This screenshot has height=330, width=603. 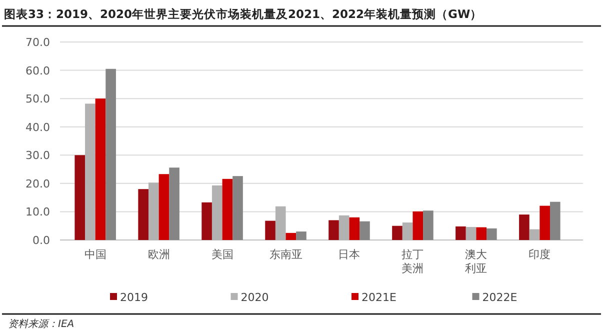 I want to click on legend-label: 2020, so click(x=254, y=297).